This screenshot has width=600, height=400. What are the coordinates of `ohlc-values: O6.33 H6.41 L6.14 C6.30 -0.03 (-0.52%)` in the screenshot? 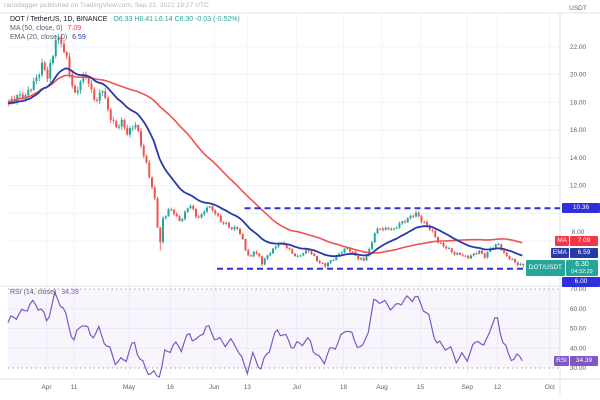 It's located at (176, 19).